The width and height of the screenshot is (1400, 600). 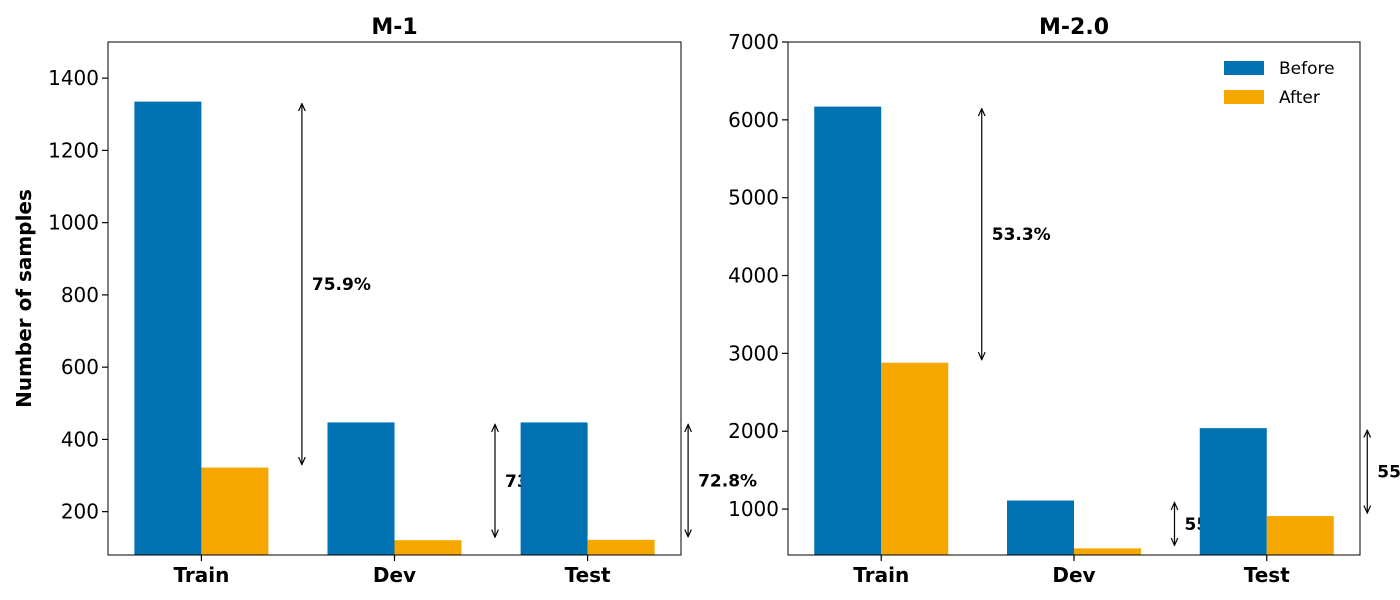 I want to click on reduction-label: 55.4%, so click(x=1388, y=473).